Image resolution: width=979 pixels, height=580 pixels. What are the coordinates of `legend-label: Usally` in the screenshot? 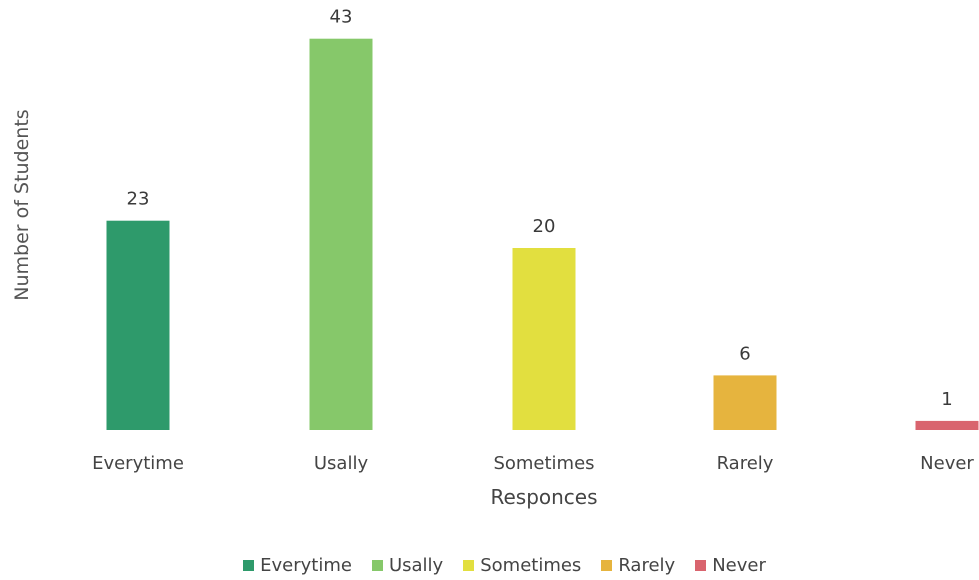 It's located at (416, 565).